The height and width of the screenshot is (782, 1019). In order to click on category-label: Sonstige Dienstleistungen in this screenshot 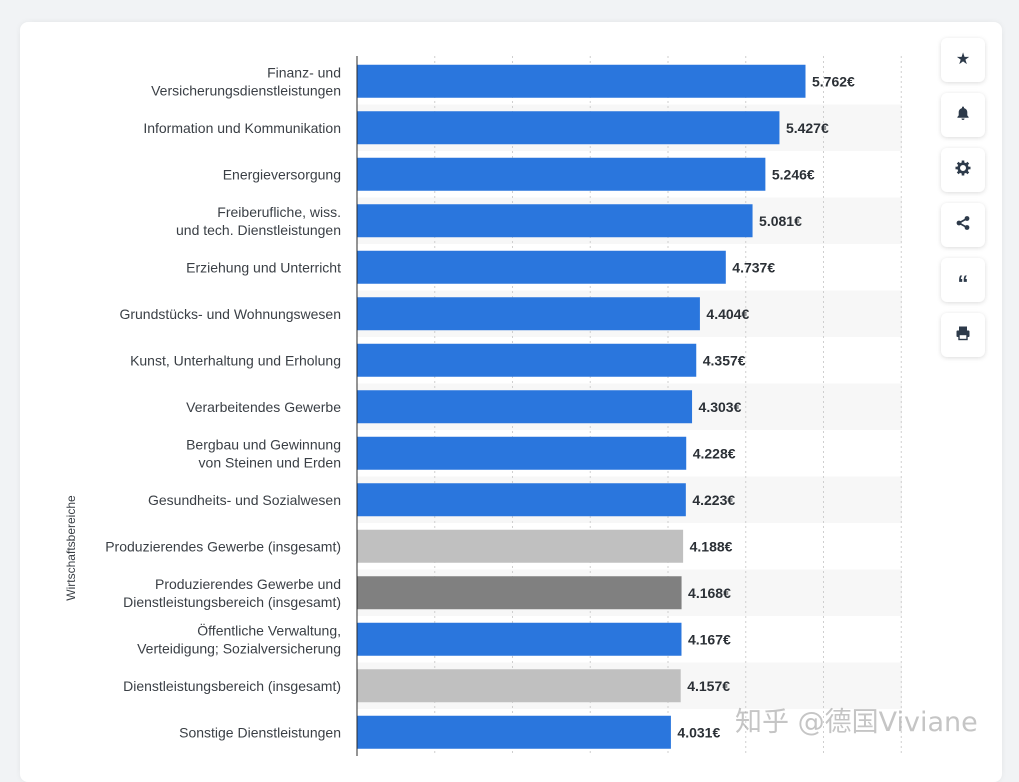, I will do `click(260, 732)`.